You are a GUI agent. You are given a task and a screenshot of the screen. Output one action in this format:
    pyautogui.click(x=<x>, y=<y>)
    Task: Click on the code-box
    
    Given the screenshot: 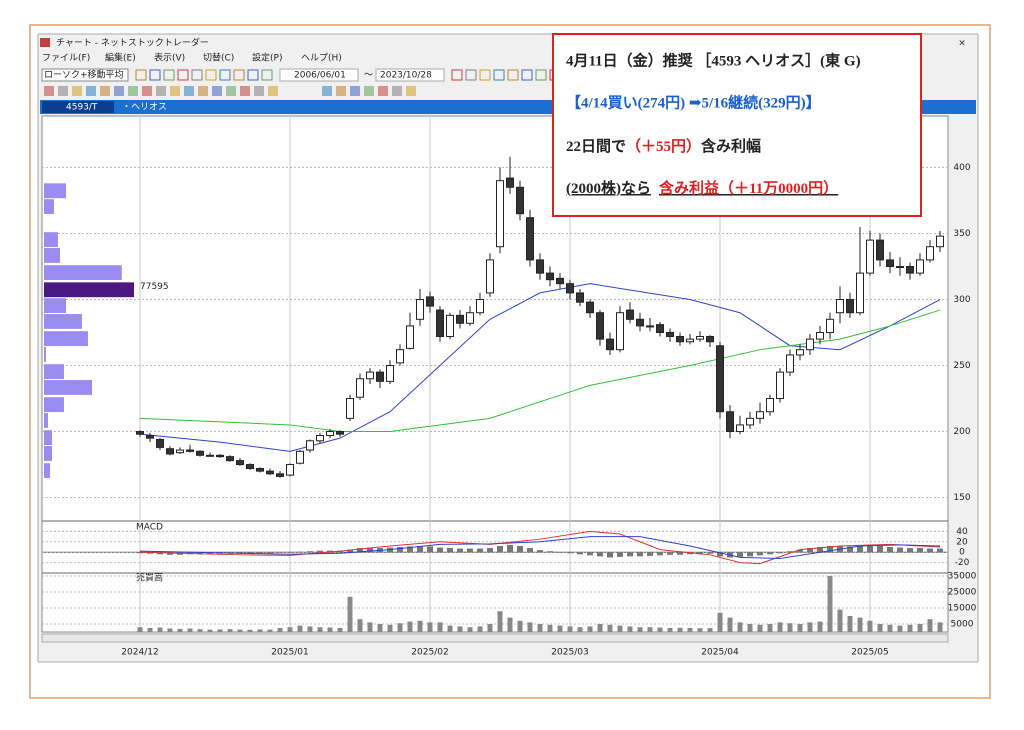 What is the action you would take?
    pyautogui.click(x=78, y=107)
    